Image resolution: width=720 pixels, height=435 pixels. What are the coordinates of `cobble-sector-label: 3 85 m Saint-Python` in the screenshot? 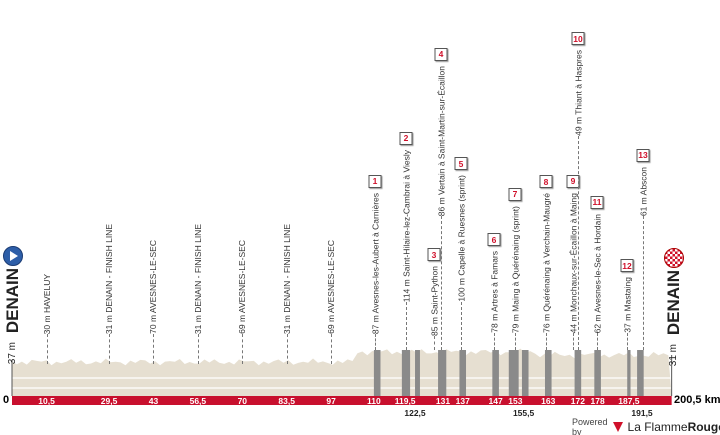 It's located at (434, 292).